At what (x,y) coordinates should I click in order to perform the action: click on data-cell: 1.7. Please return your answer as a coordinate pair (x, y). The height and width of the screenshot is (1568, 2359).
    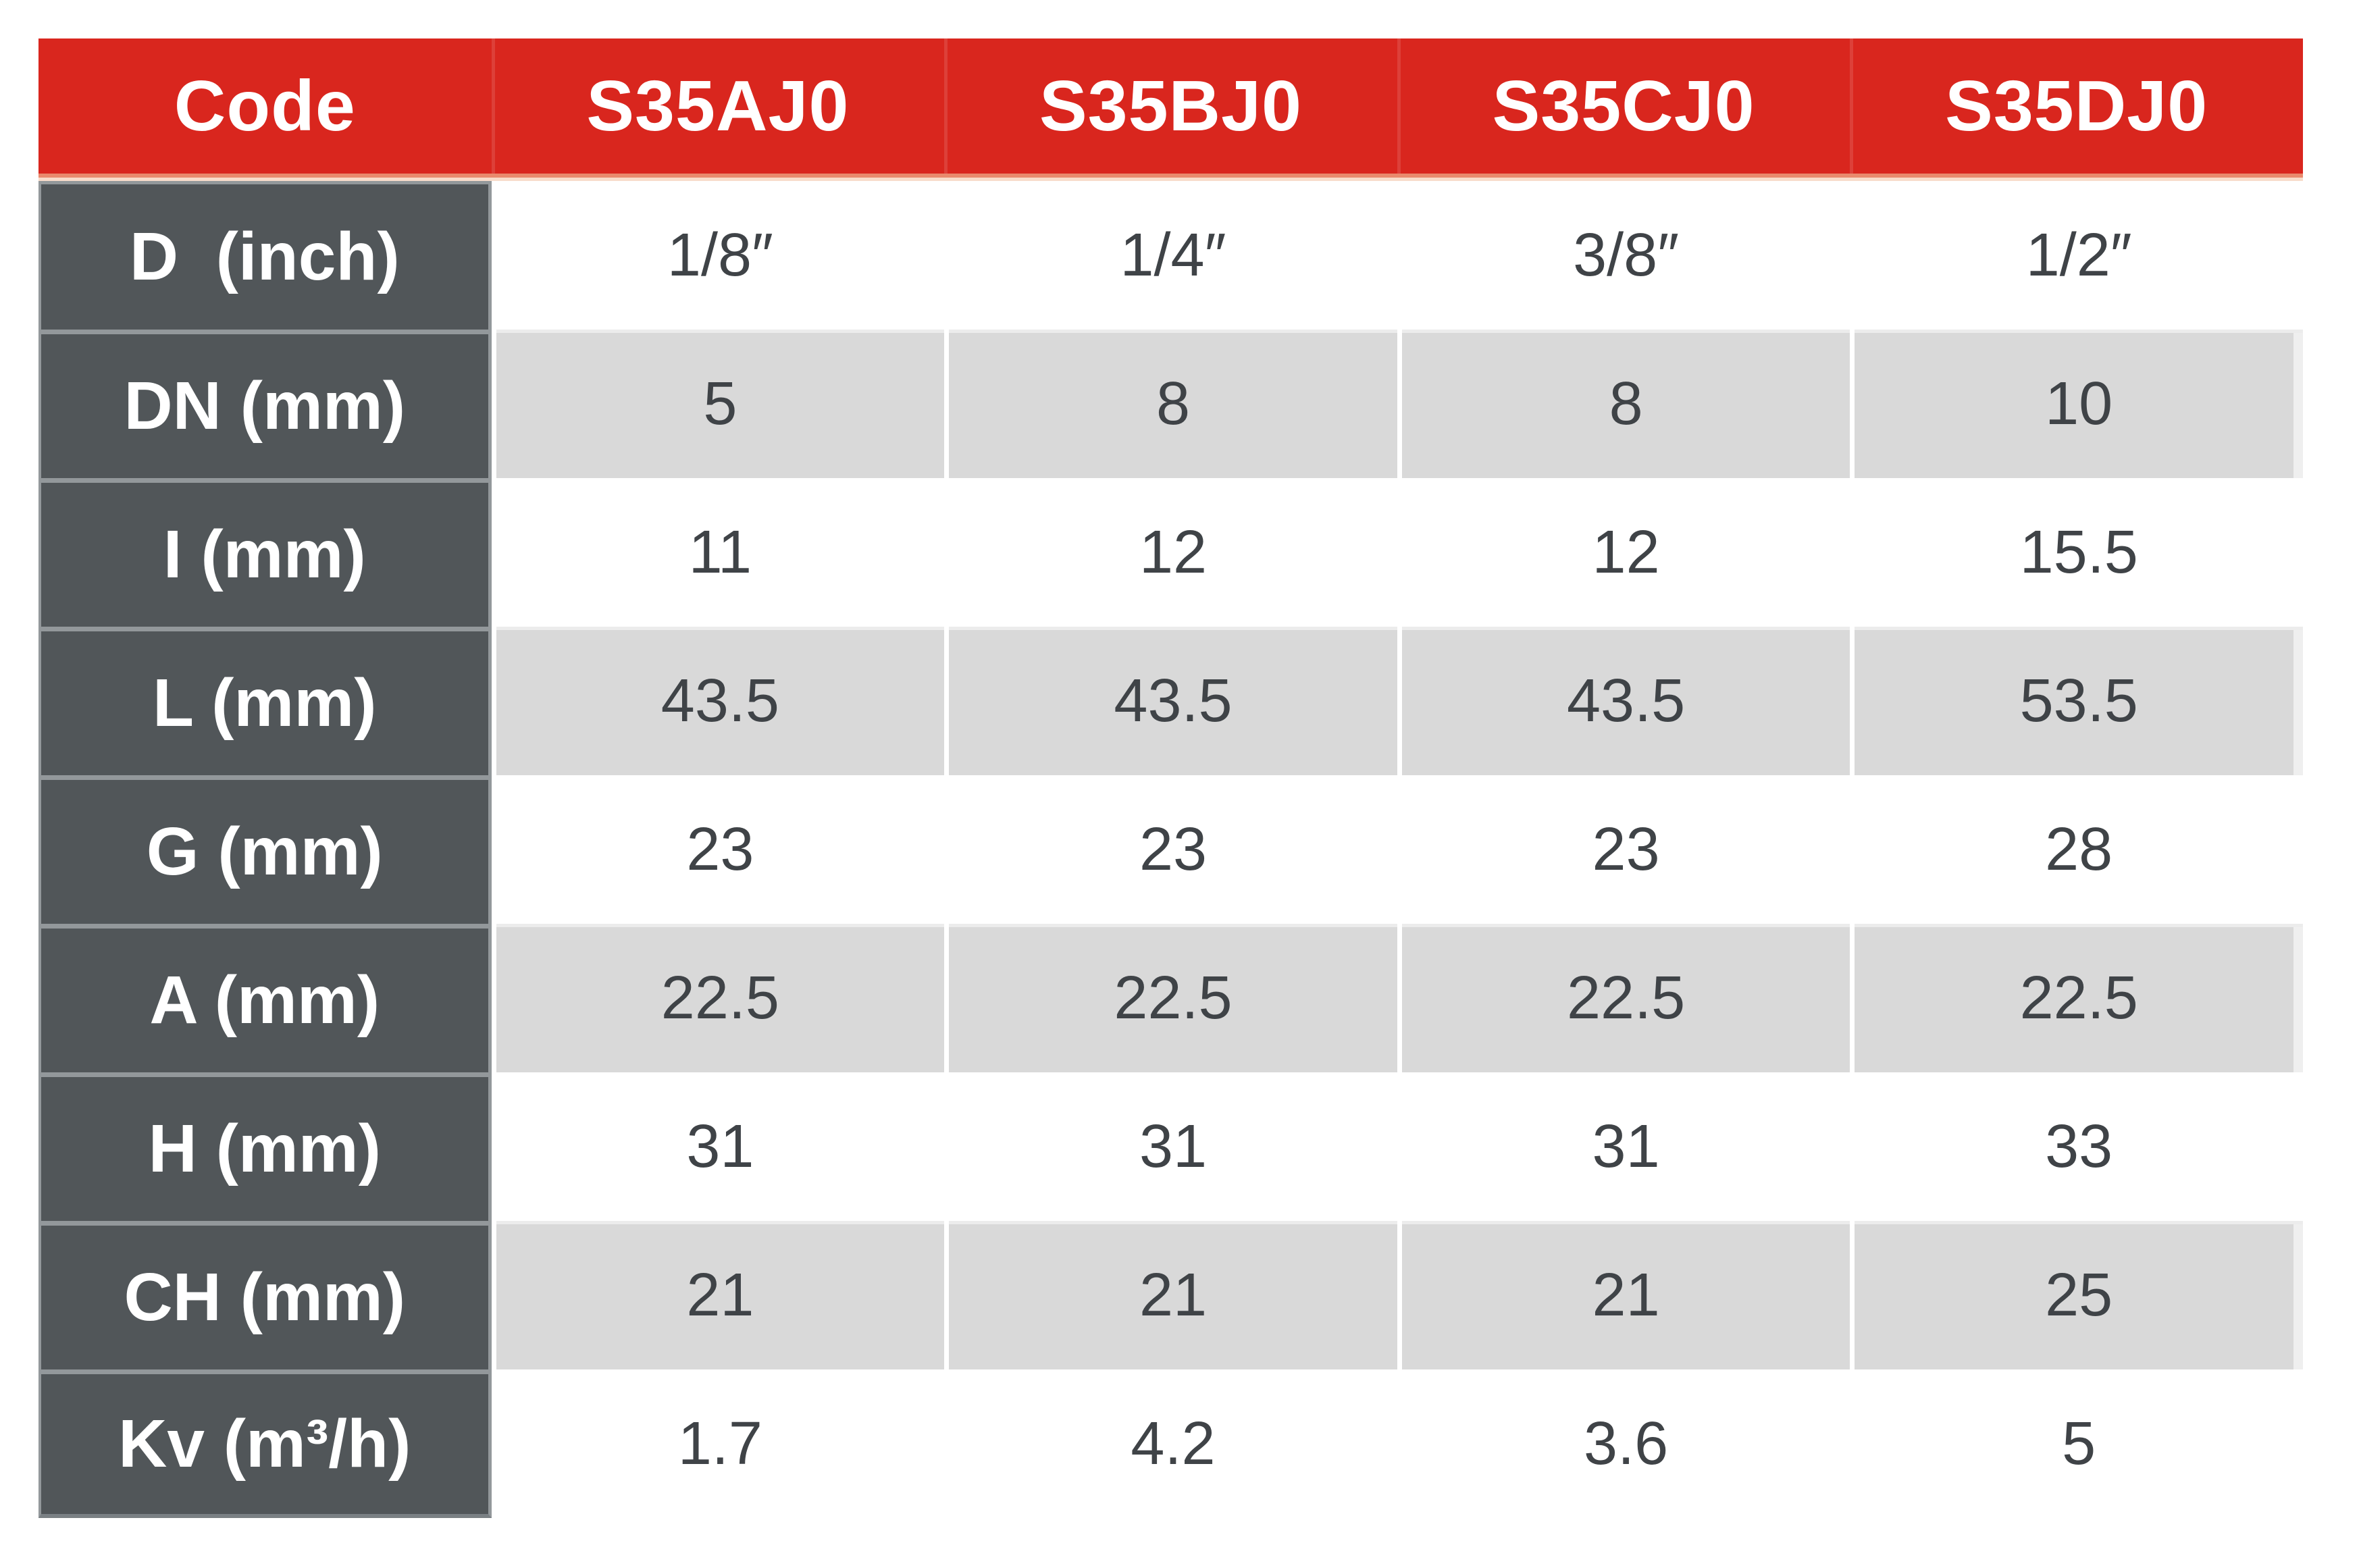
    Looking at the image, I should click on (718, 1443).